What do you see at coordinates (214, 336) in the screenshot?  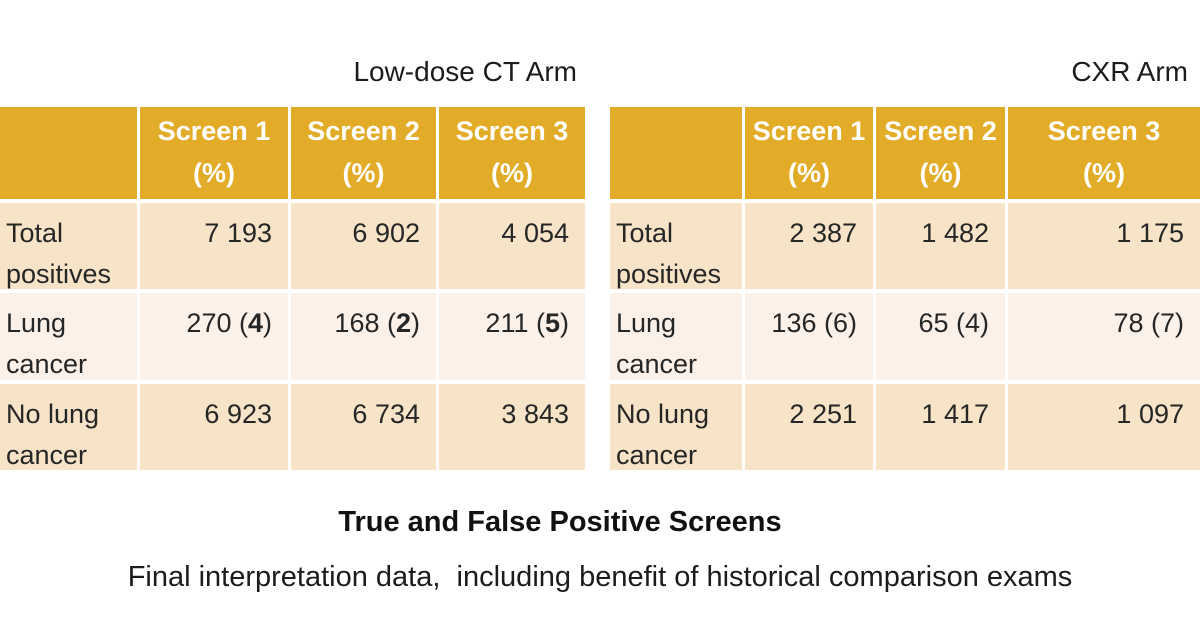 I see `table-cell: 270 (4)` at bounding box center [214, 336].